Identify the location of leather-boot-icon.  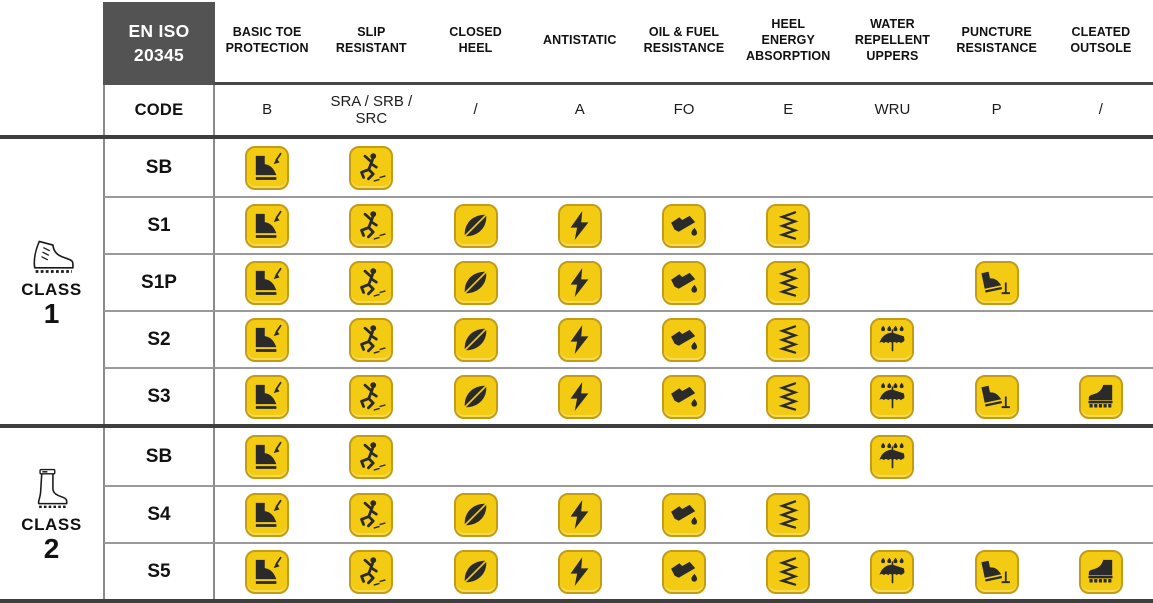
(53, 256).